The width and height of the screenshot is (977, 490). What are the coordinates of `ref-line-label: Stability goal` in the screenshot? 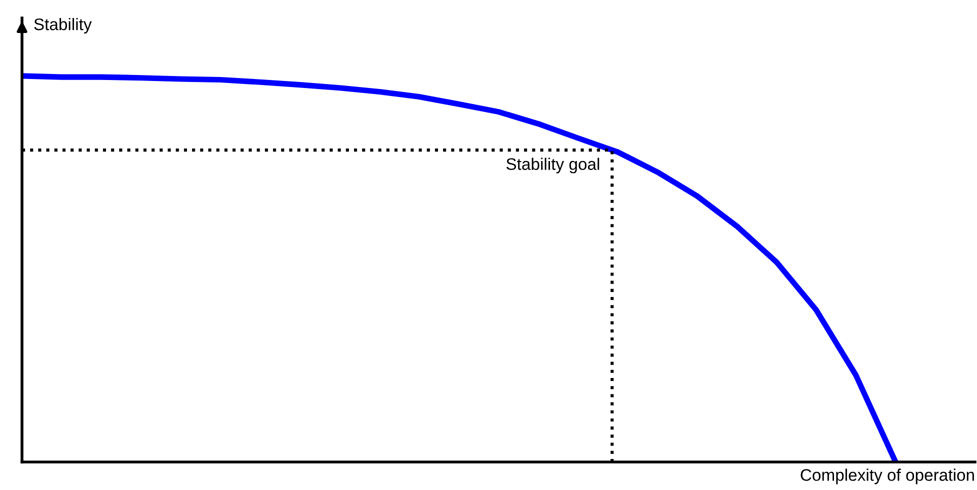 It's located at (553, 166).